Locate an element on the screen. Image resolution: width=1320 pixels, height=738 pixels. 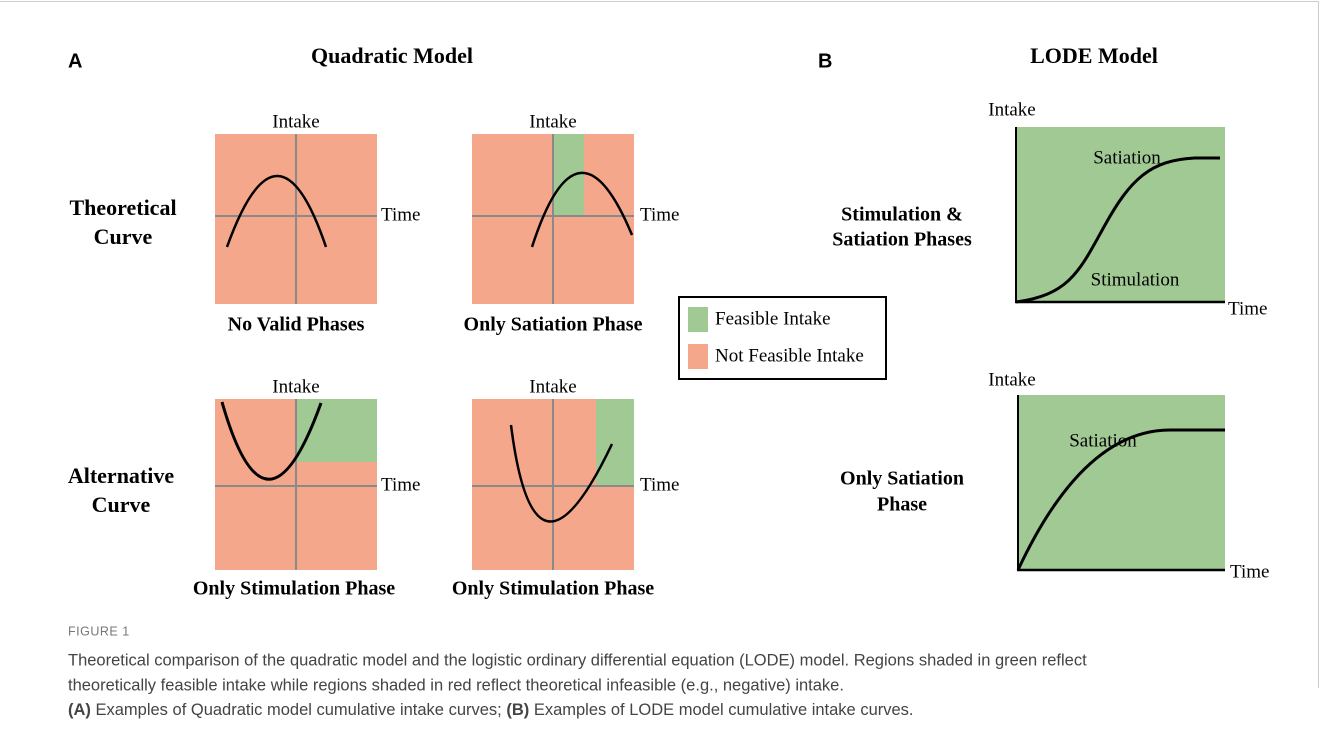
caption-ref: (A) is located at coordinates (79, 710).